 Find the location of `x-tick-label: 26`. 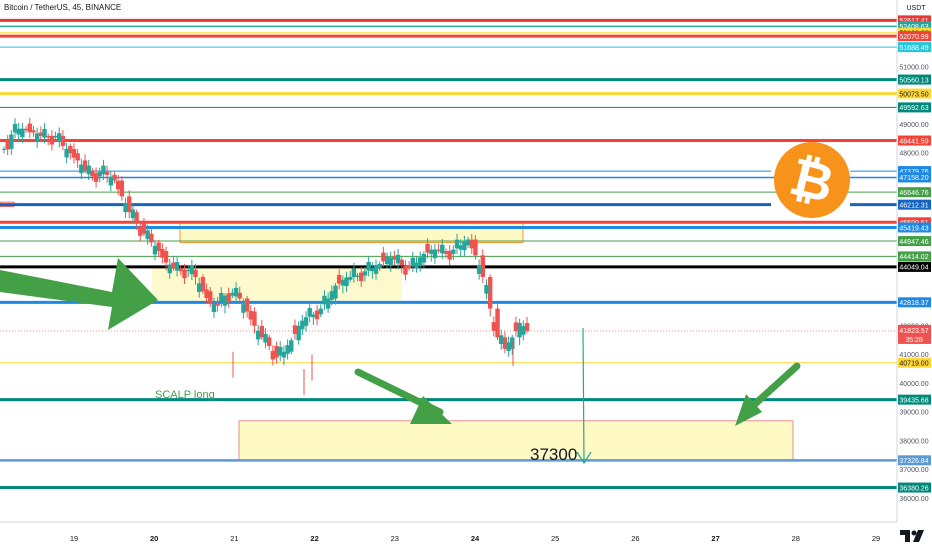

x-tick-label: 26 is located at coordinates (635, 538).